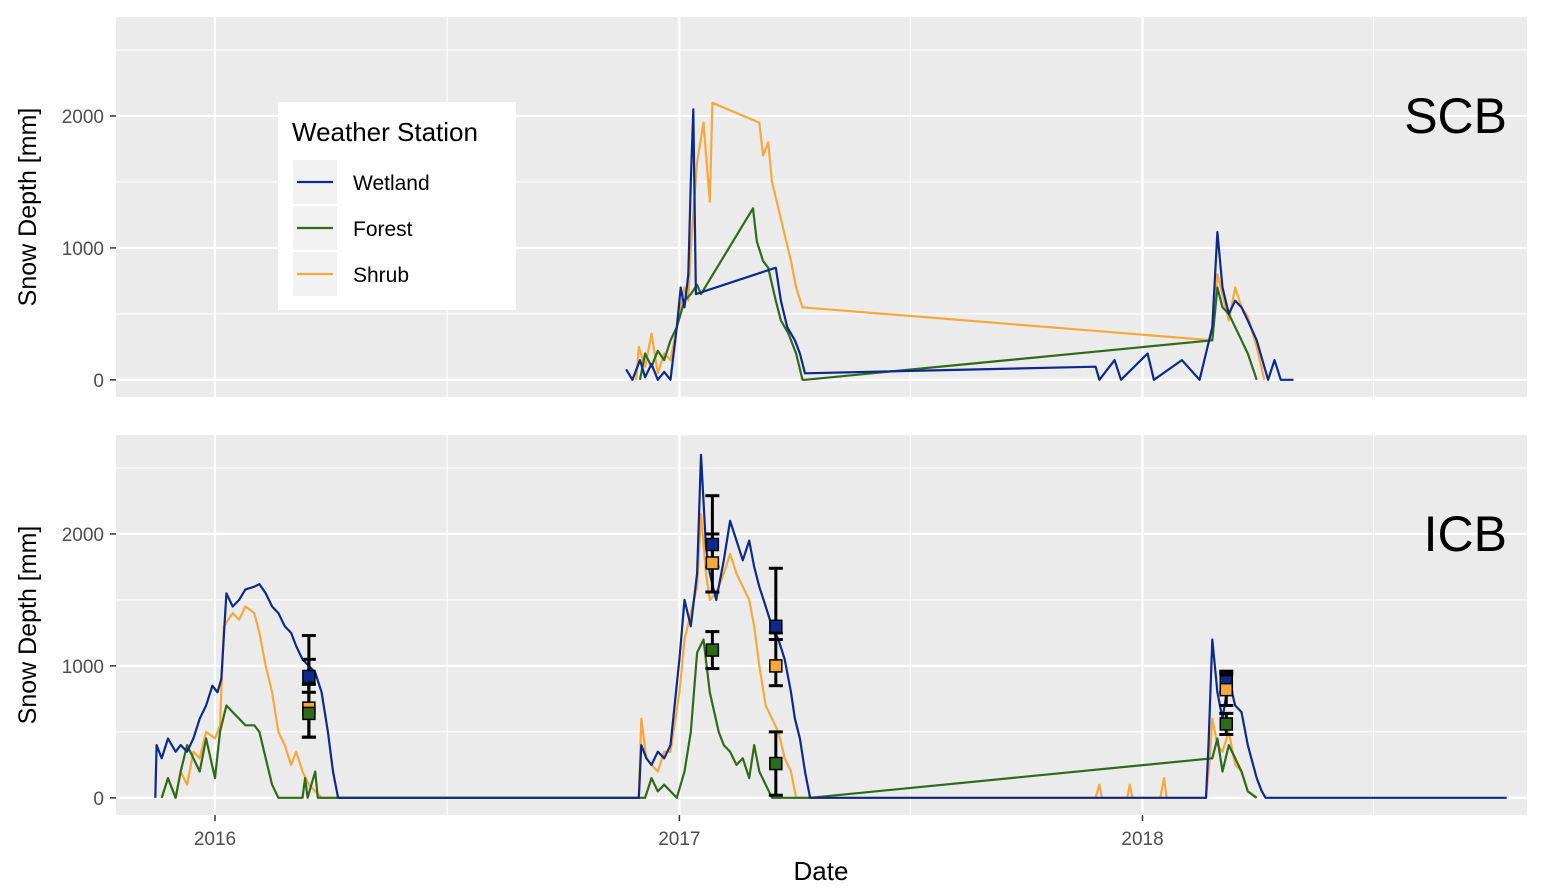  I want to click on panel-label: ICB, so click(1465, 534).